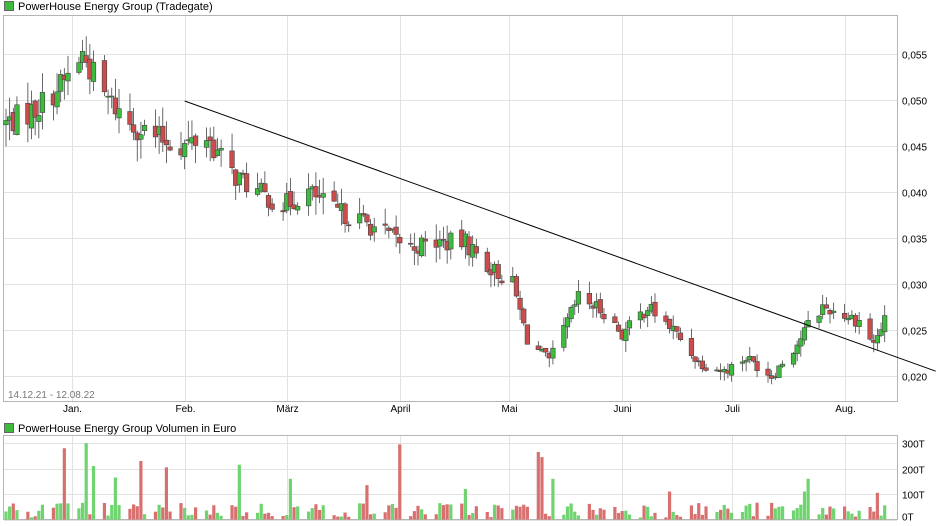 This screenshot has width=940, height=526. Describe the element at coordinates (108, 7) in the screenshot. I see `price-chart-legend: PowerHouse Energy Group (Tradegate)` at that location.